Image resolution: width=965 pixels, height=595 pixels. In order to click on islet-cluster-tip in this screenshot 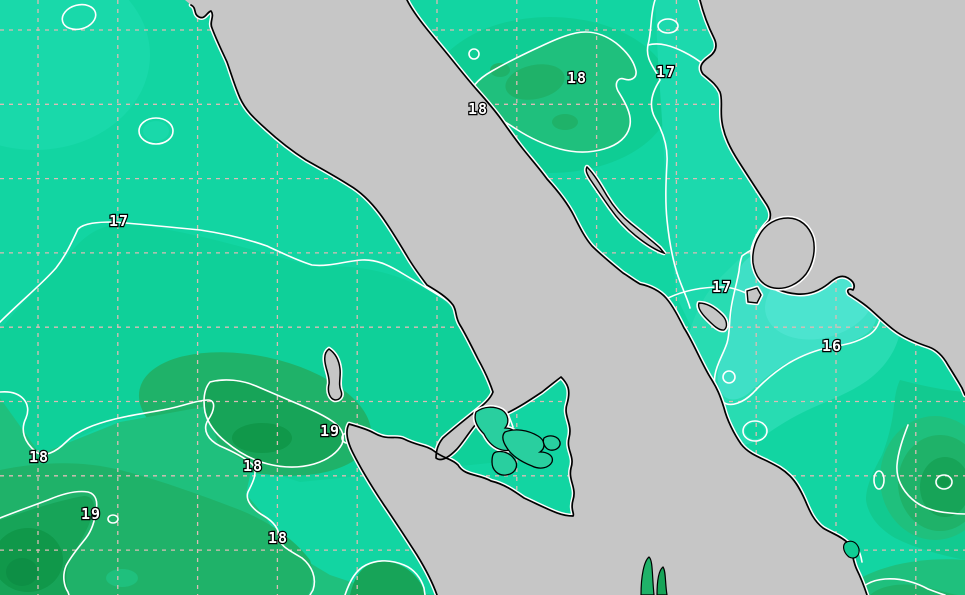, I will do `click(516, 440)`.